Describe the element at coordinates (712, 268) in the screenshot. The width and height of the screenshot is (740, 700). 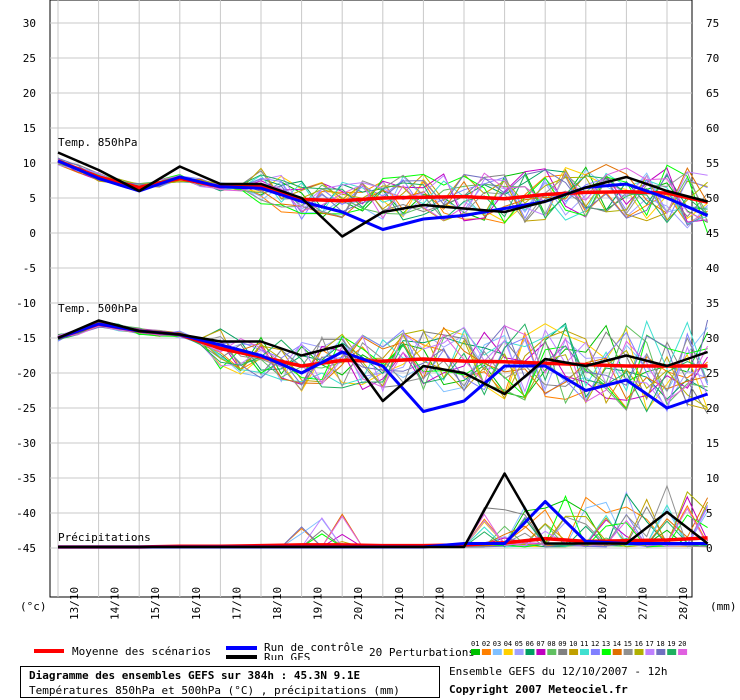
I see `right-tick-label: 40` at that location.